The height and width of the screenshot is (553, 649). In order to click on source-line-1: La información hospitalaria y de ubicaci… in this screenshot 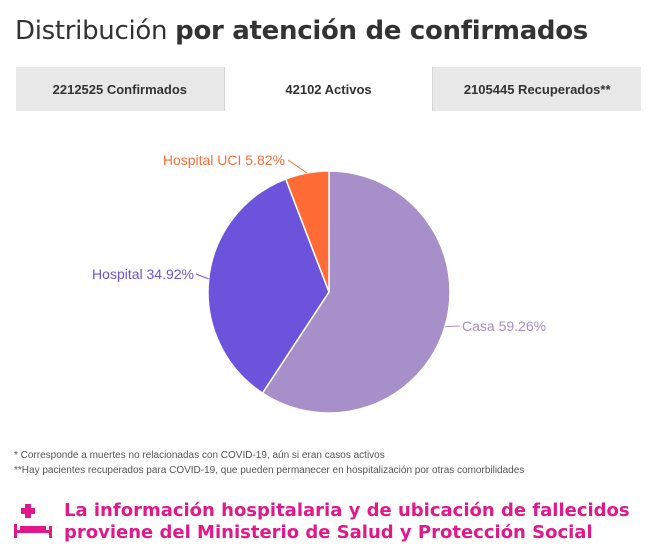, I will do `click(347, 510)`.